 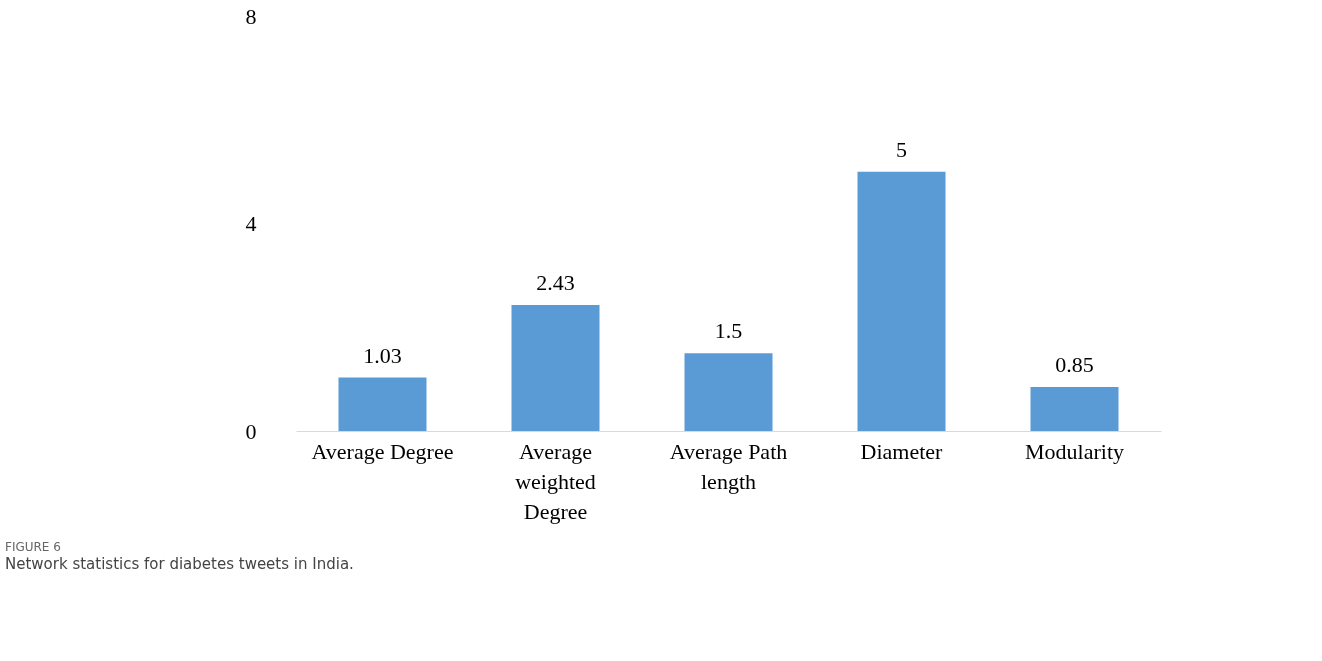 I want to click on data-label: 1.5, so click(x=728, y=331).